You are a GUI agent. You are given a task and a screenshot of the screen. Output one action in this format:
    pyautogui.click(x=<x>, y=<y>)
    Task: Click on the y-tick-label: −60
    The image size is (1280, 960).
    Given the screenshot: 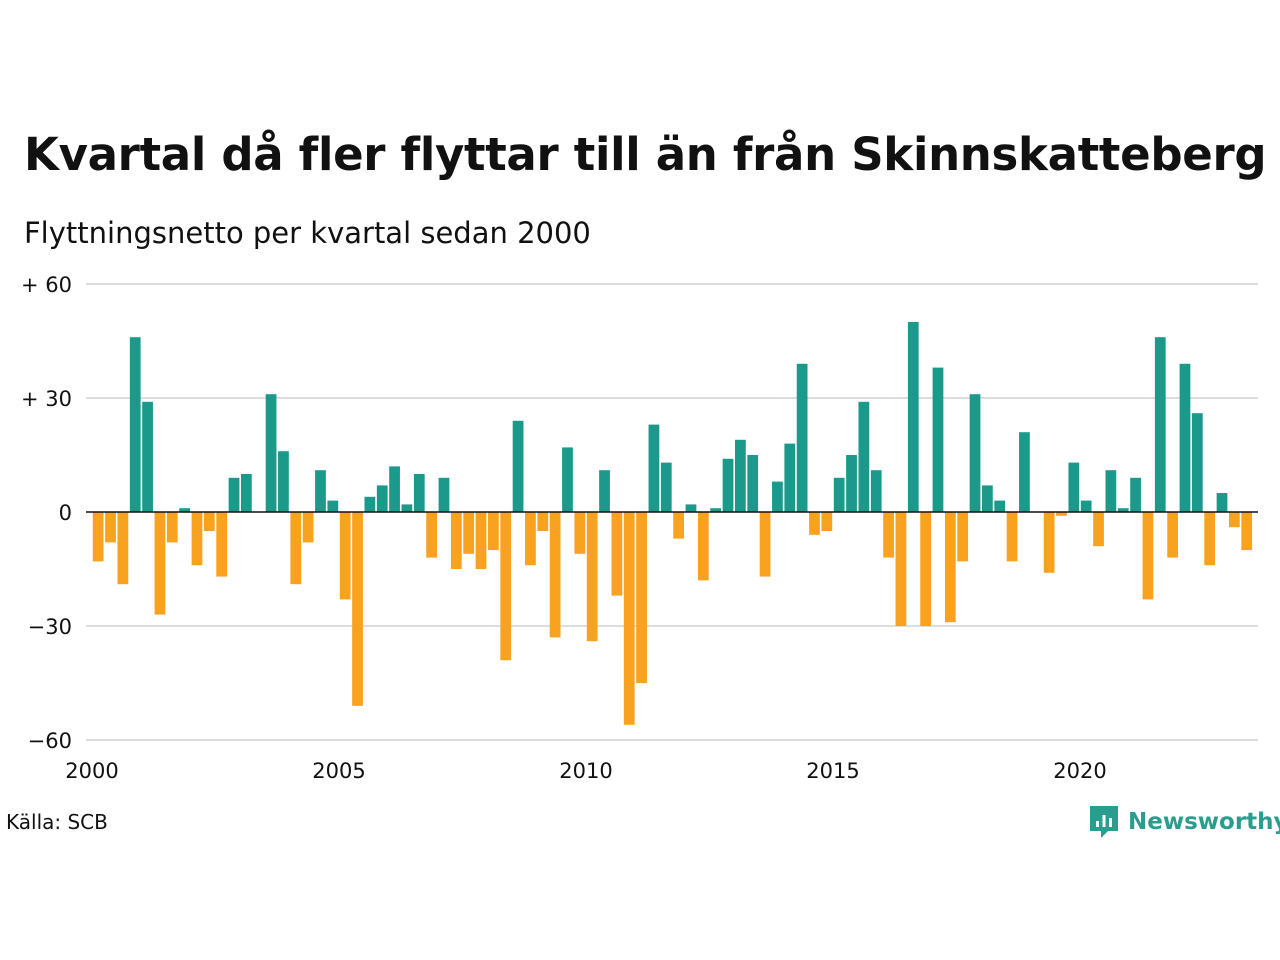 What is the action you would take?
    pyautogui.click(x=50, y=741)
    